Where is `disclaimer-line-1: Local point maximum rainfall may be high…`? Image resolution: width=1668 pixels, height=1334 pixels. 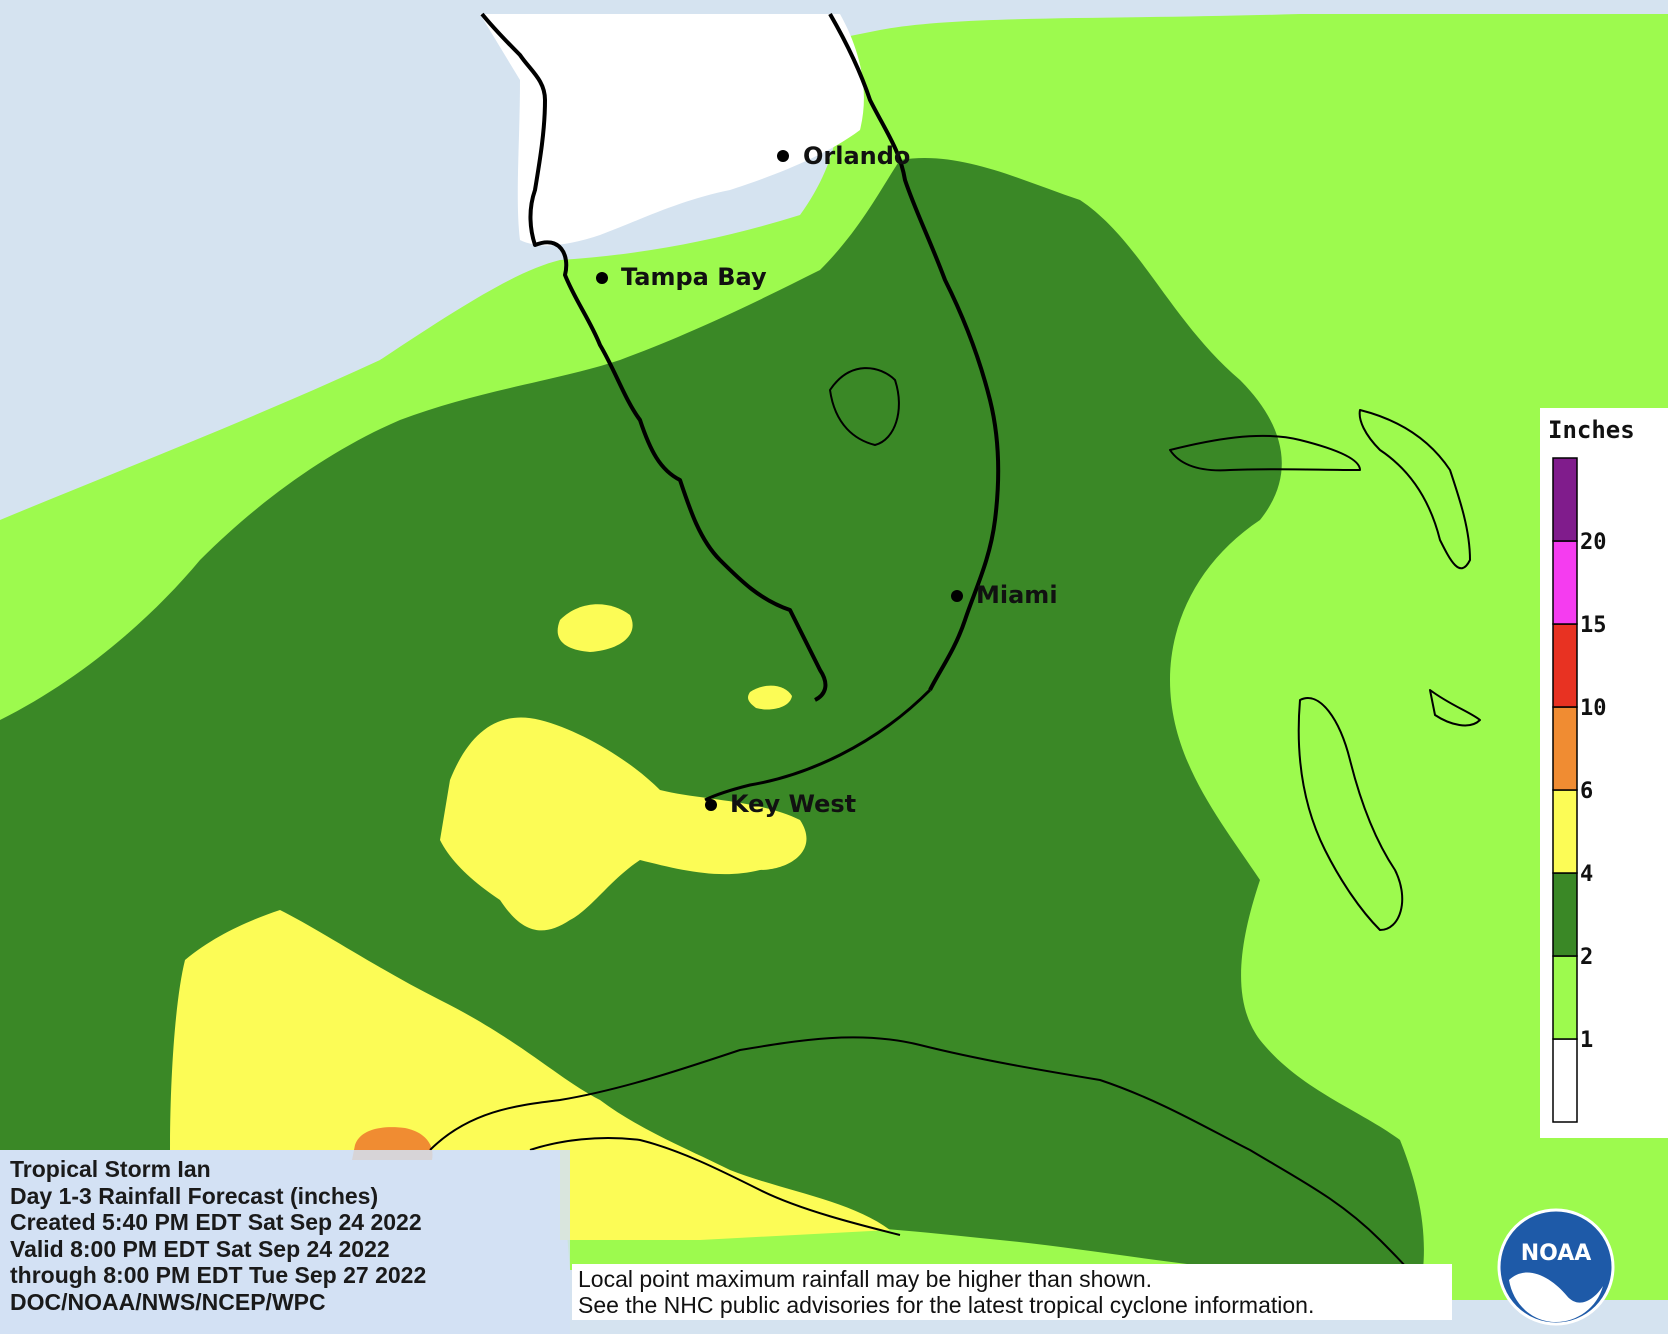
disclaimer-line-1: Local point maximum rainfall may be high… is located at coordinates (865, 1279).